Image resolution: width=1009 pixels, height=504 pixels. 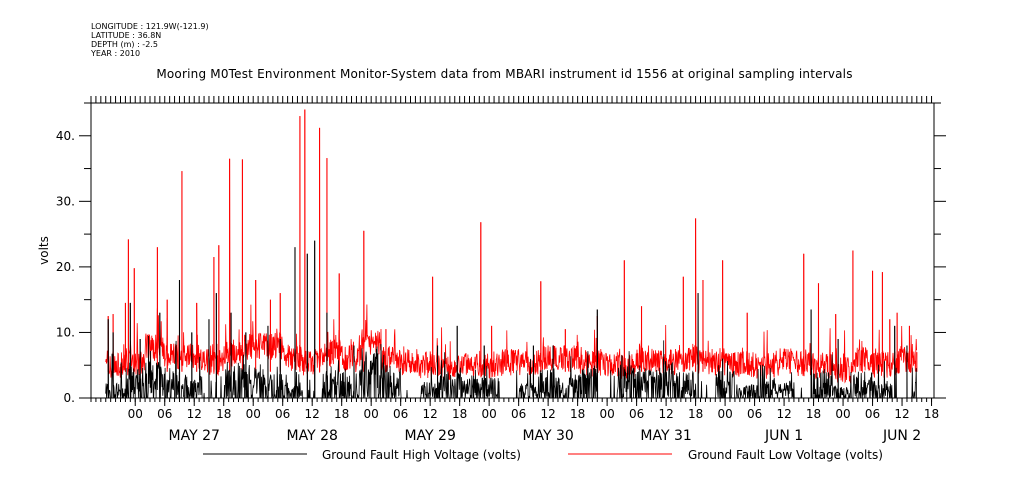 I want to click on depth-text: DEPTH (m) : -2.5, so click(x=124, y=44).